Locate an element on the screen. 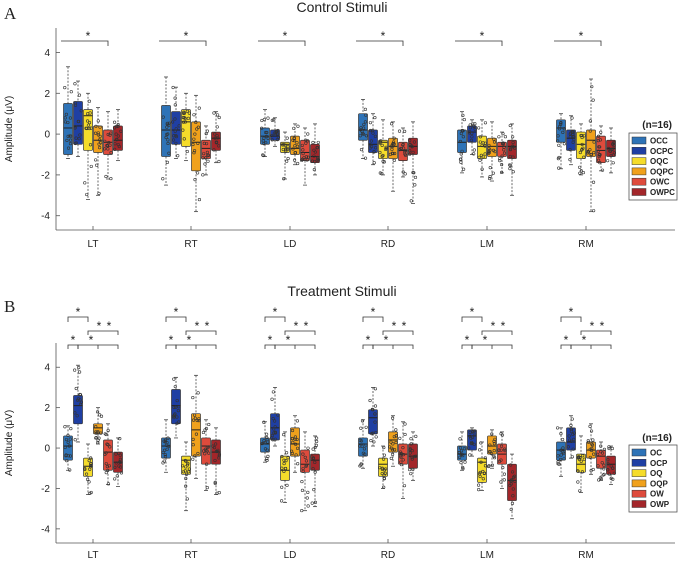  box-oc is located at coordinates (560, 451).